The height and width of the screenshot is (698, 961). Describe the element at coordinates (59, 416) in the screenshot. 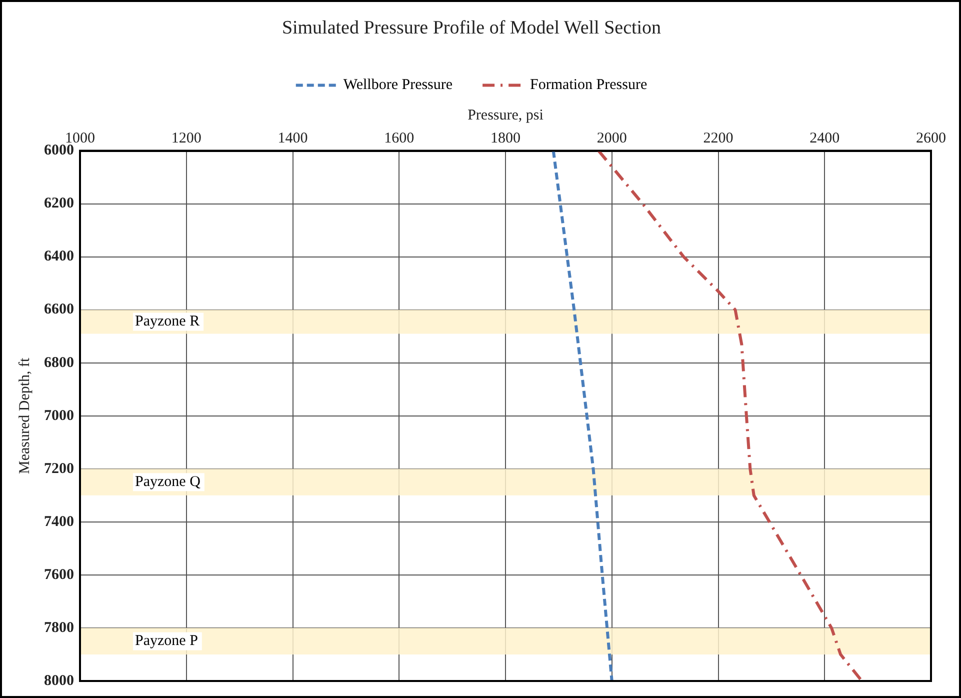

I see `y-tick-label: 7000` at that location.